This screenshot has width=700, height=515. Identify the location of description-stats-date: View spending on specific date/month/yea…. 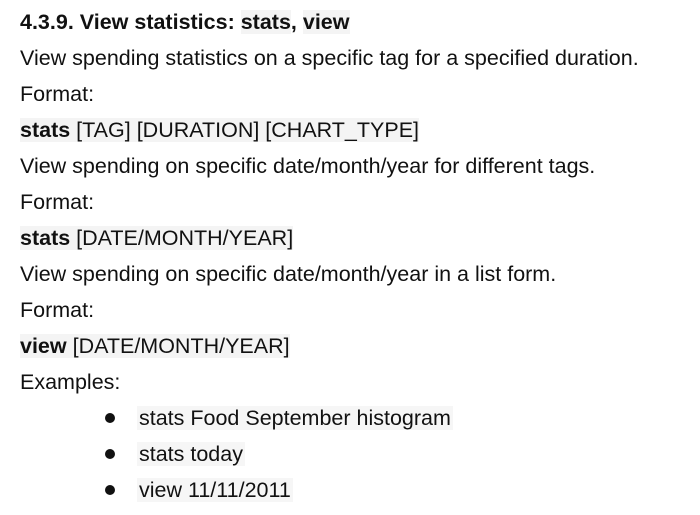
(308, 166).